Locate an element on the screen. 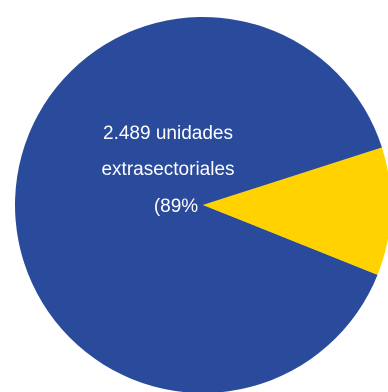  slice-label-line-2: extrasectoriales is located at coordinates (167, 169).